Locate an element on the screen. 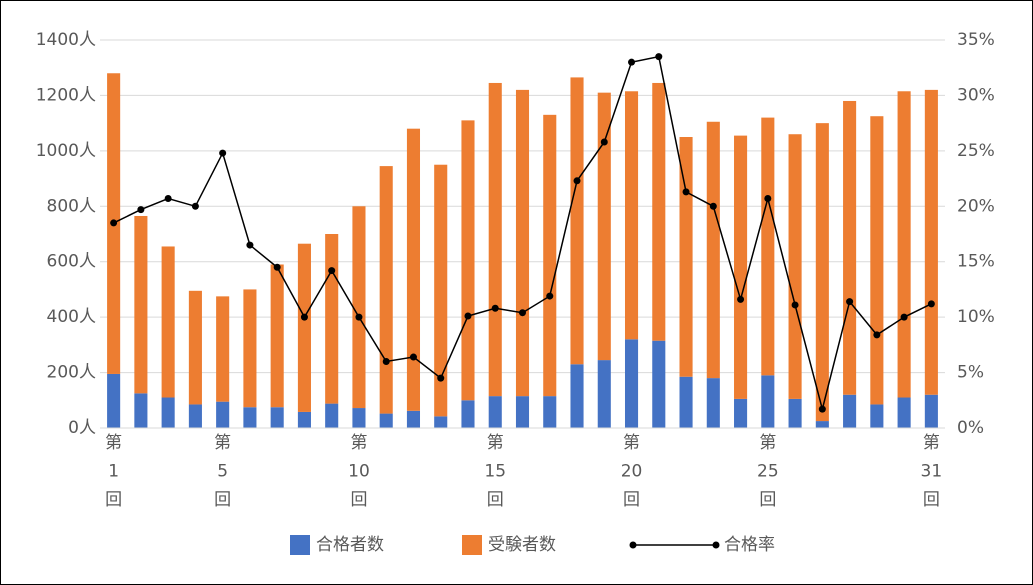  y-tick-label: 1200人 is located at coordinates (66, 95).